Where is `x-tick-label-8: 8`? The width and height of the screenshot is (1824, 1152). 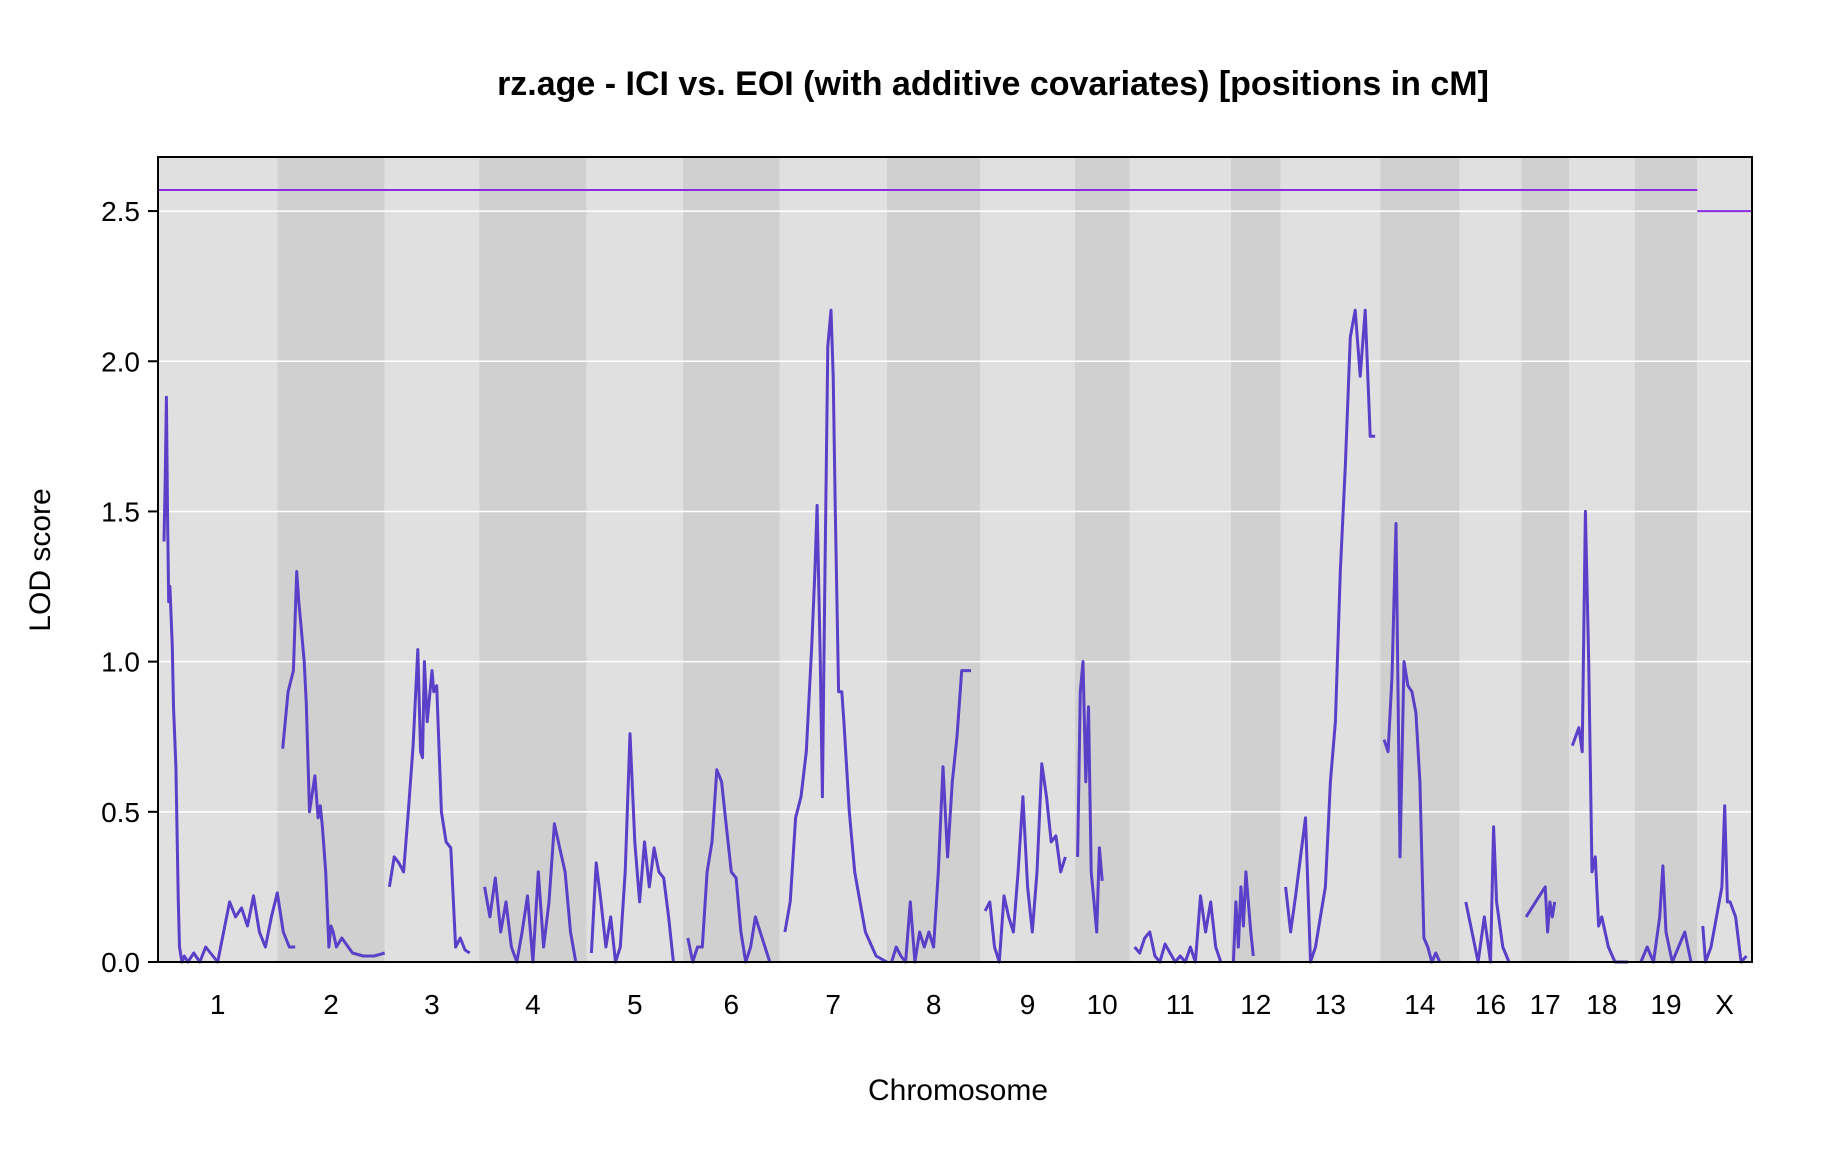 x-tick-label-8: 8 is located at coordinates (934, 1004).